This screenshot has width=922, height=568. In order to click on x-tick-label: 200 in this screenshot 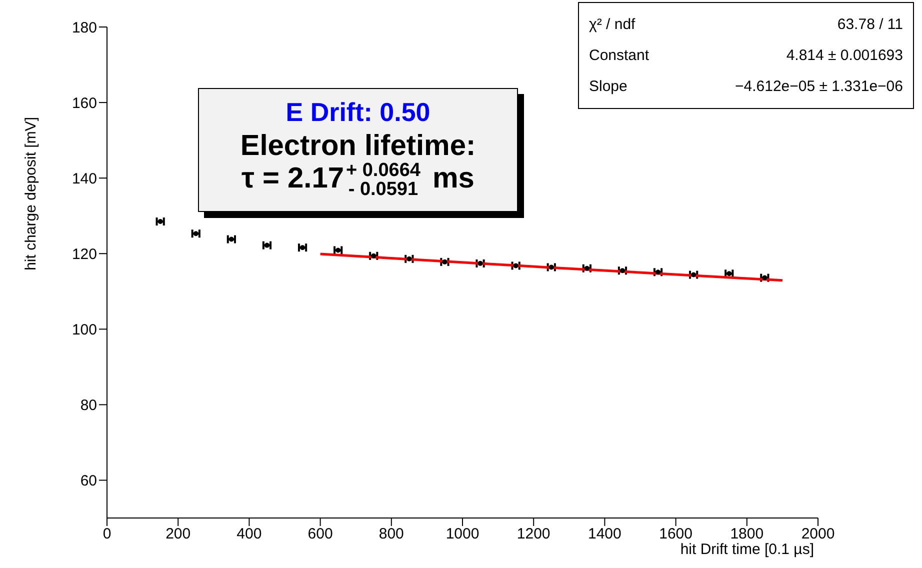, I will do `click(178, 534)`.